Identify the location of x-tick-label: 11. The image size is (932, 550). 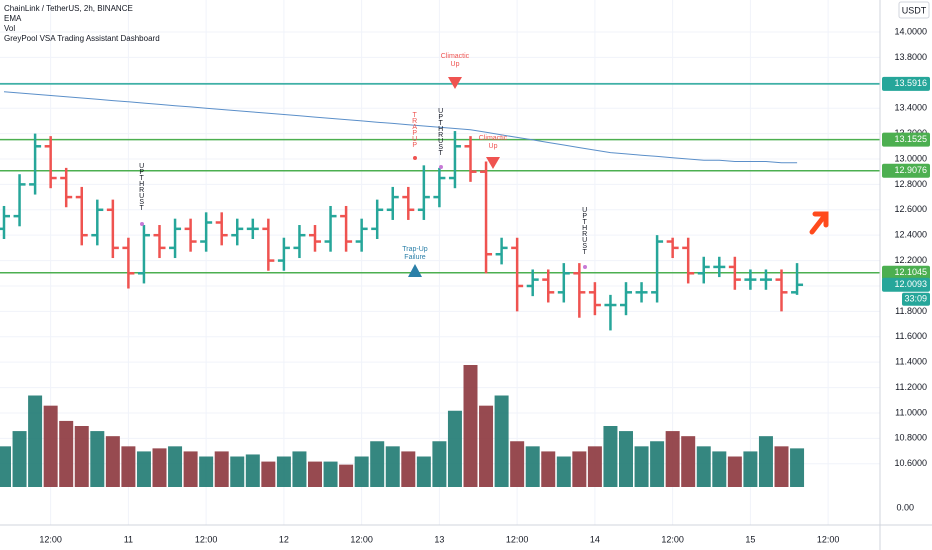
(128, 539).